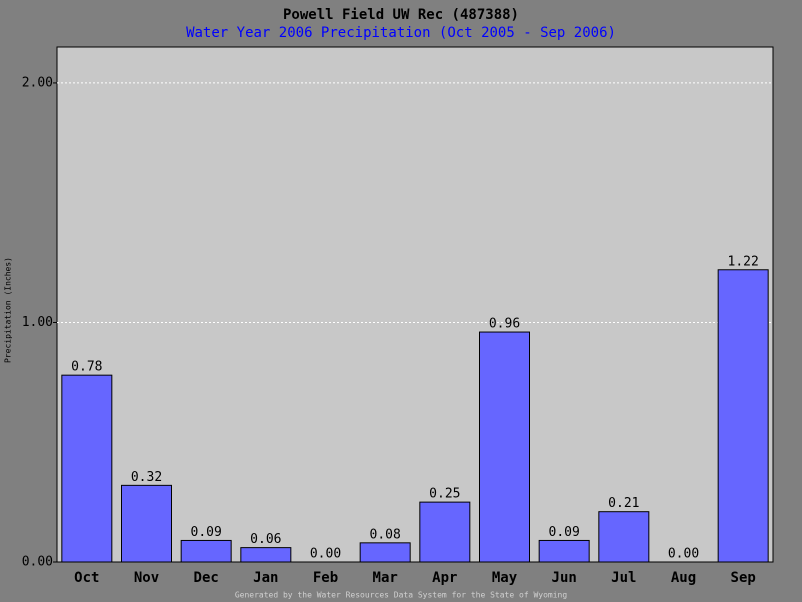 The width and height of the screenshot is (802, 602). Describe the element at coordinates (623, 578) in the screenshot. I see `x-tick-label: Jul` at that location.